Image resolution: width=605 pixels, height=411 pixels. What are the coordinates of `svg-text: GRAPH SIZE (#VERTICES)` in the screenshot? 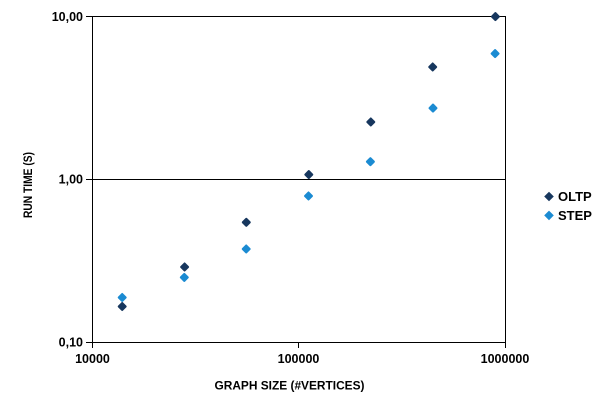 It's located at (290, 386).